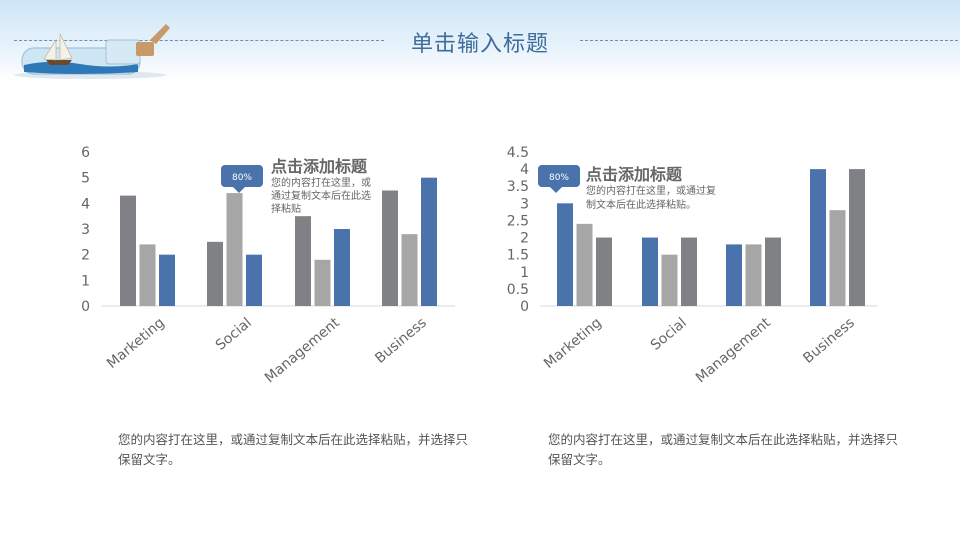  What do you see at coordinates (85, 153) in the screenshot?
I see `y-tick-label: 6` at bounding box center [85, 153].